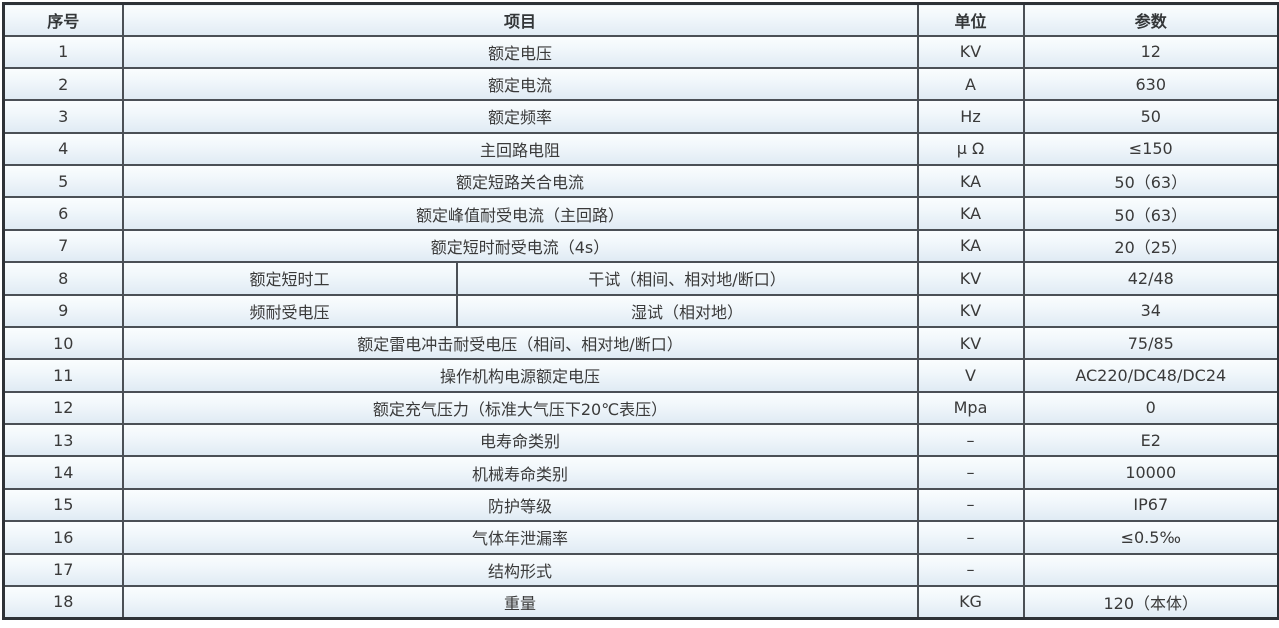  What do you see at coordinates (687, 278) in the screenshot?
I see `item-right-cell: 干试（相间、相对地/断口）` at bounding box center [687, 278].